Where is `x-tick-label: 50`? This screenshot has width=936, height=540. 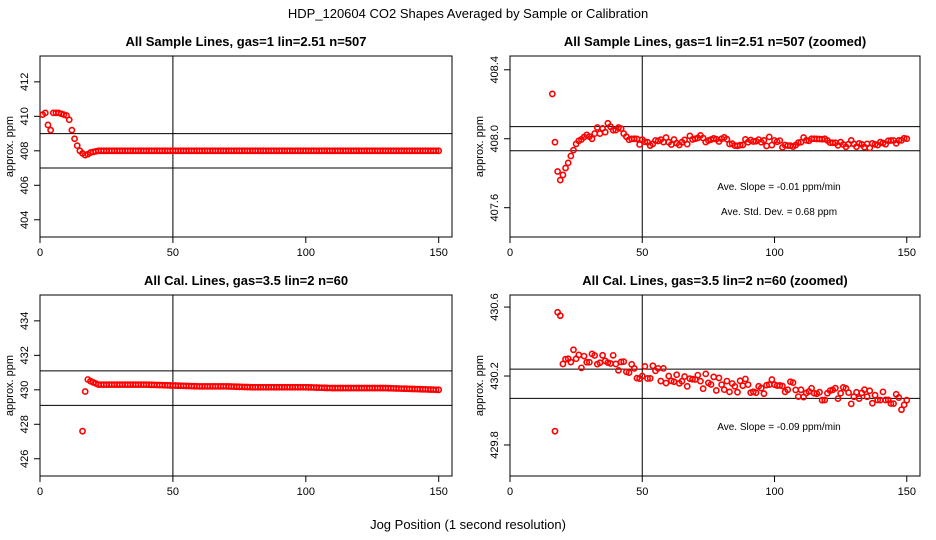
x-tick-label: 50 is located at coordinates (173, 492).